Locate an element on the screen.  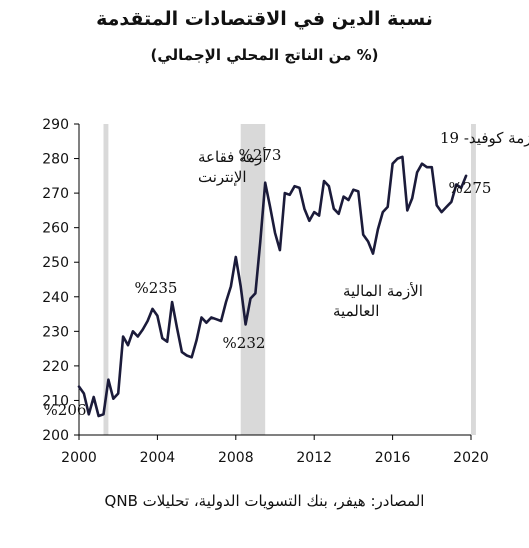
x-tick-label: 2008 is located at coordinates (236, 458).